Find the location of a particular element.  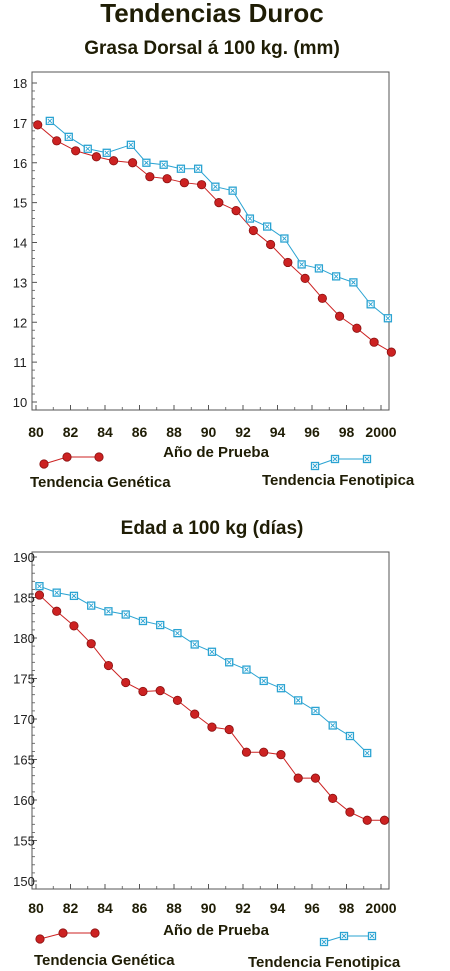

y-tick-label: 18 is located at coordinates (20, 83).